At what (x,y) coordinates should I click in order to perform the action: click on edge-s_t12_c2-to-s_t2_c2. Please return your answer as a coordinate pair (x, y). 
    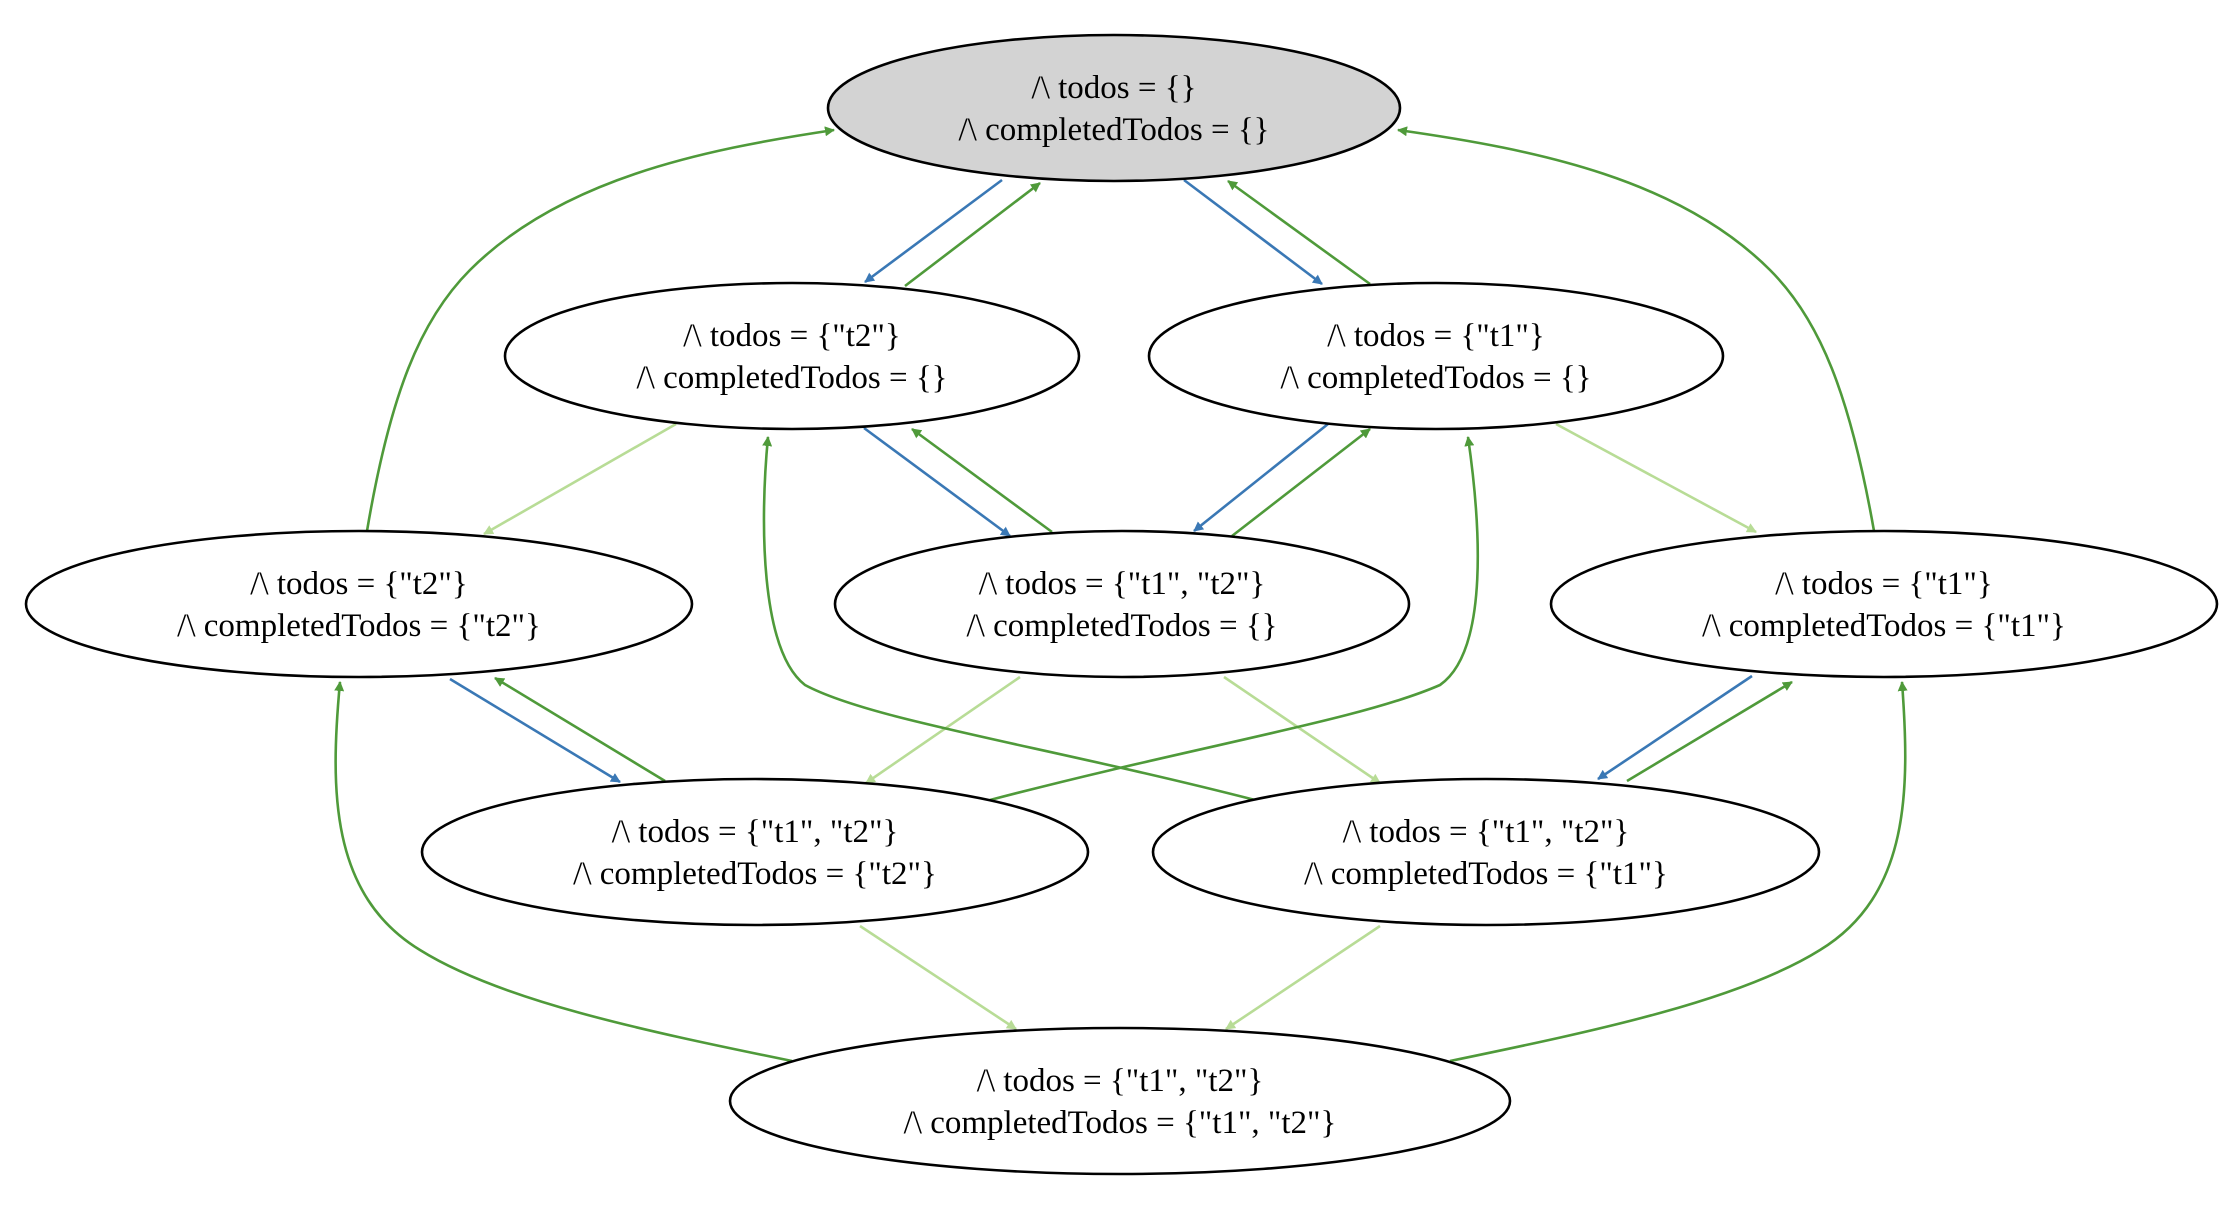
    Looking at the image, I should click on (580, 729).